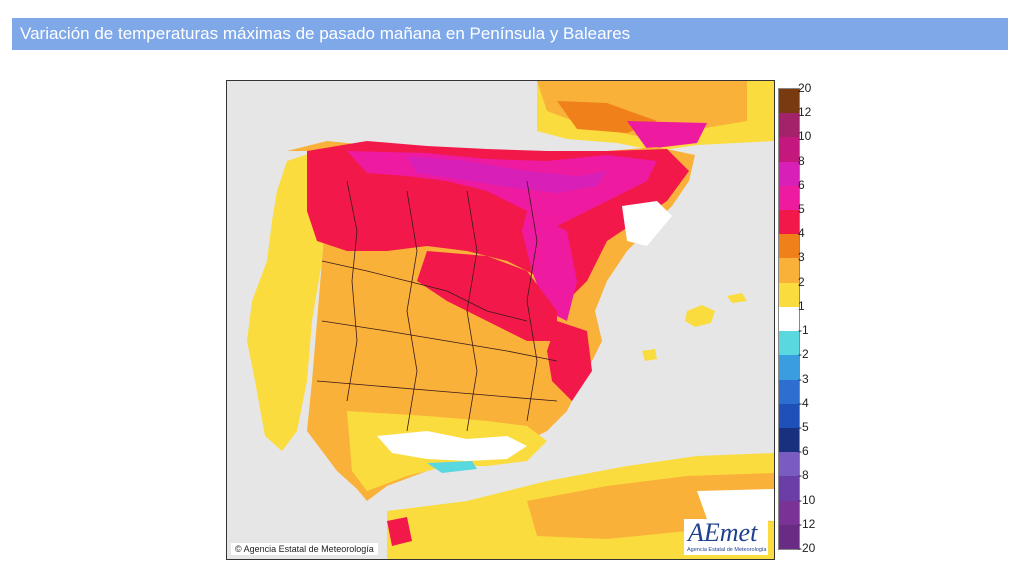 This screenshot has height=576, width=1024. Describe the element at coordinates (803, 426) in the screenshot. I see `legend-label: -5` at that location.